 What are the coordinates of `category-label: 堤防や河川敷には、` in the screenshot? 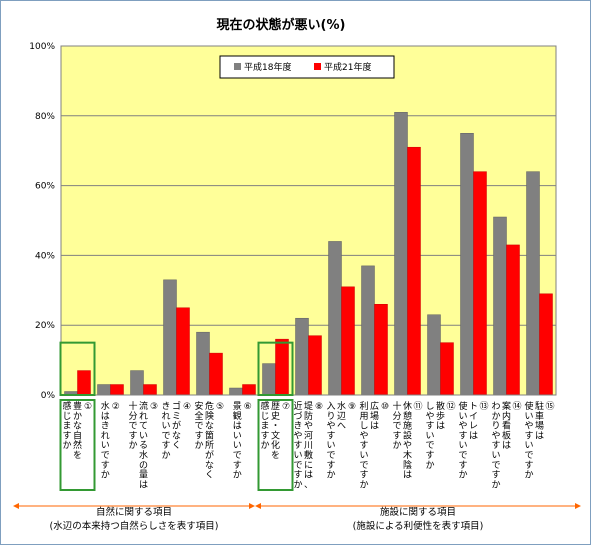 It's located at (308, 445).